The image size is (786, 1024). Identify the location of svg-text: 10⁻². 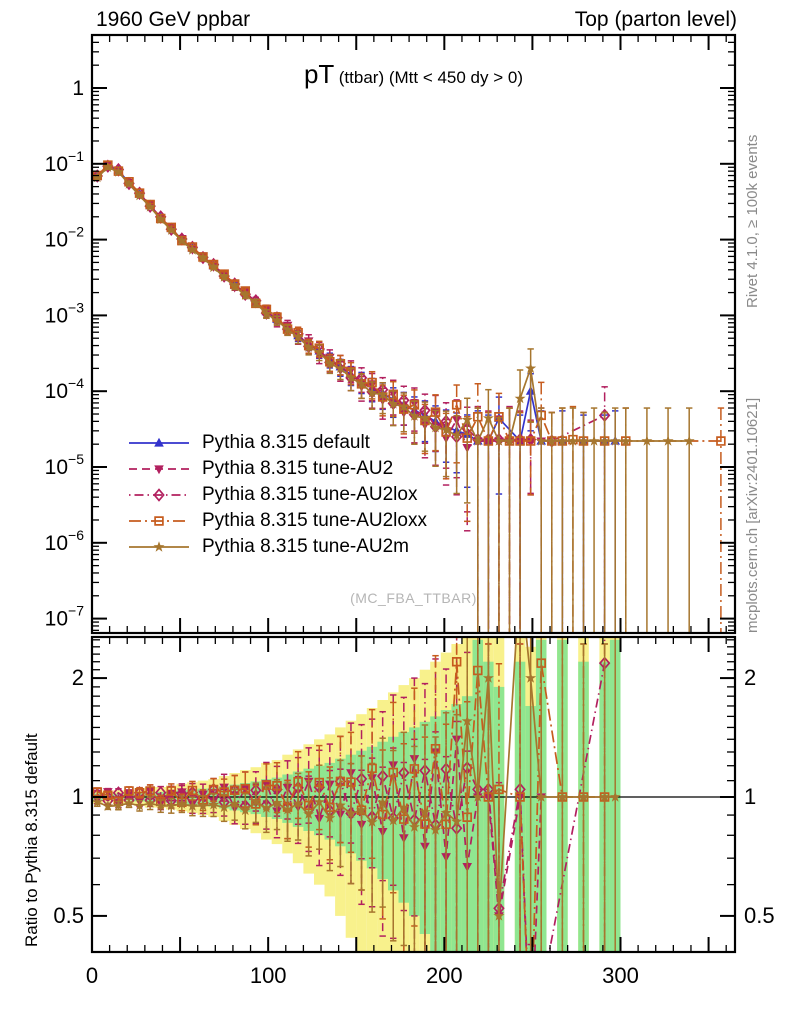
(65, 238).